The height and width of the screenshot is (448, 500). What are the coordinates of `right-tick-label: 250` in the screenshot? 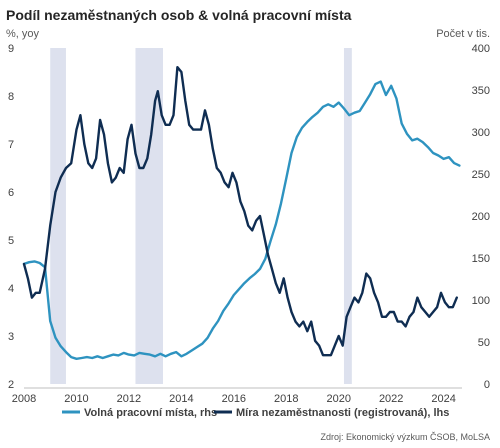 It's located at (481, 175).